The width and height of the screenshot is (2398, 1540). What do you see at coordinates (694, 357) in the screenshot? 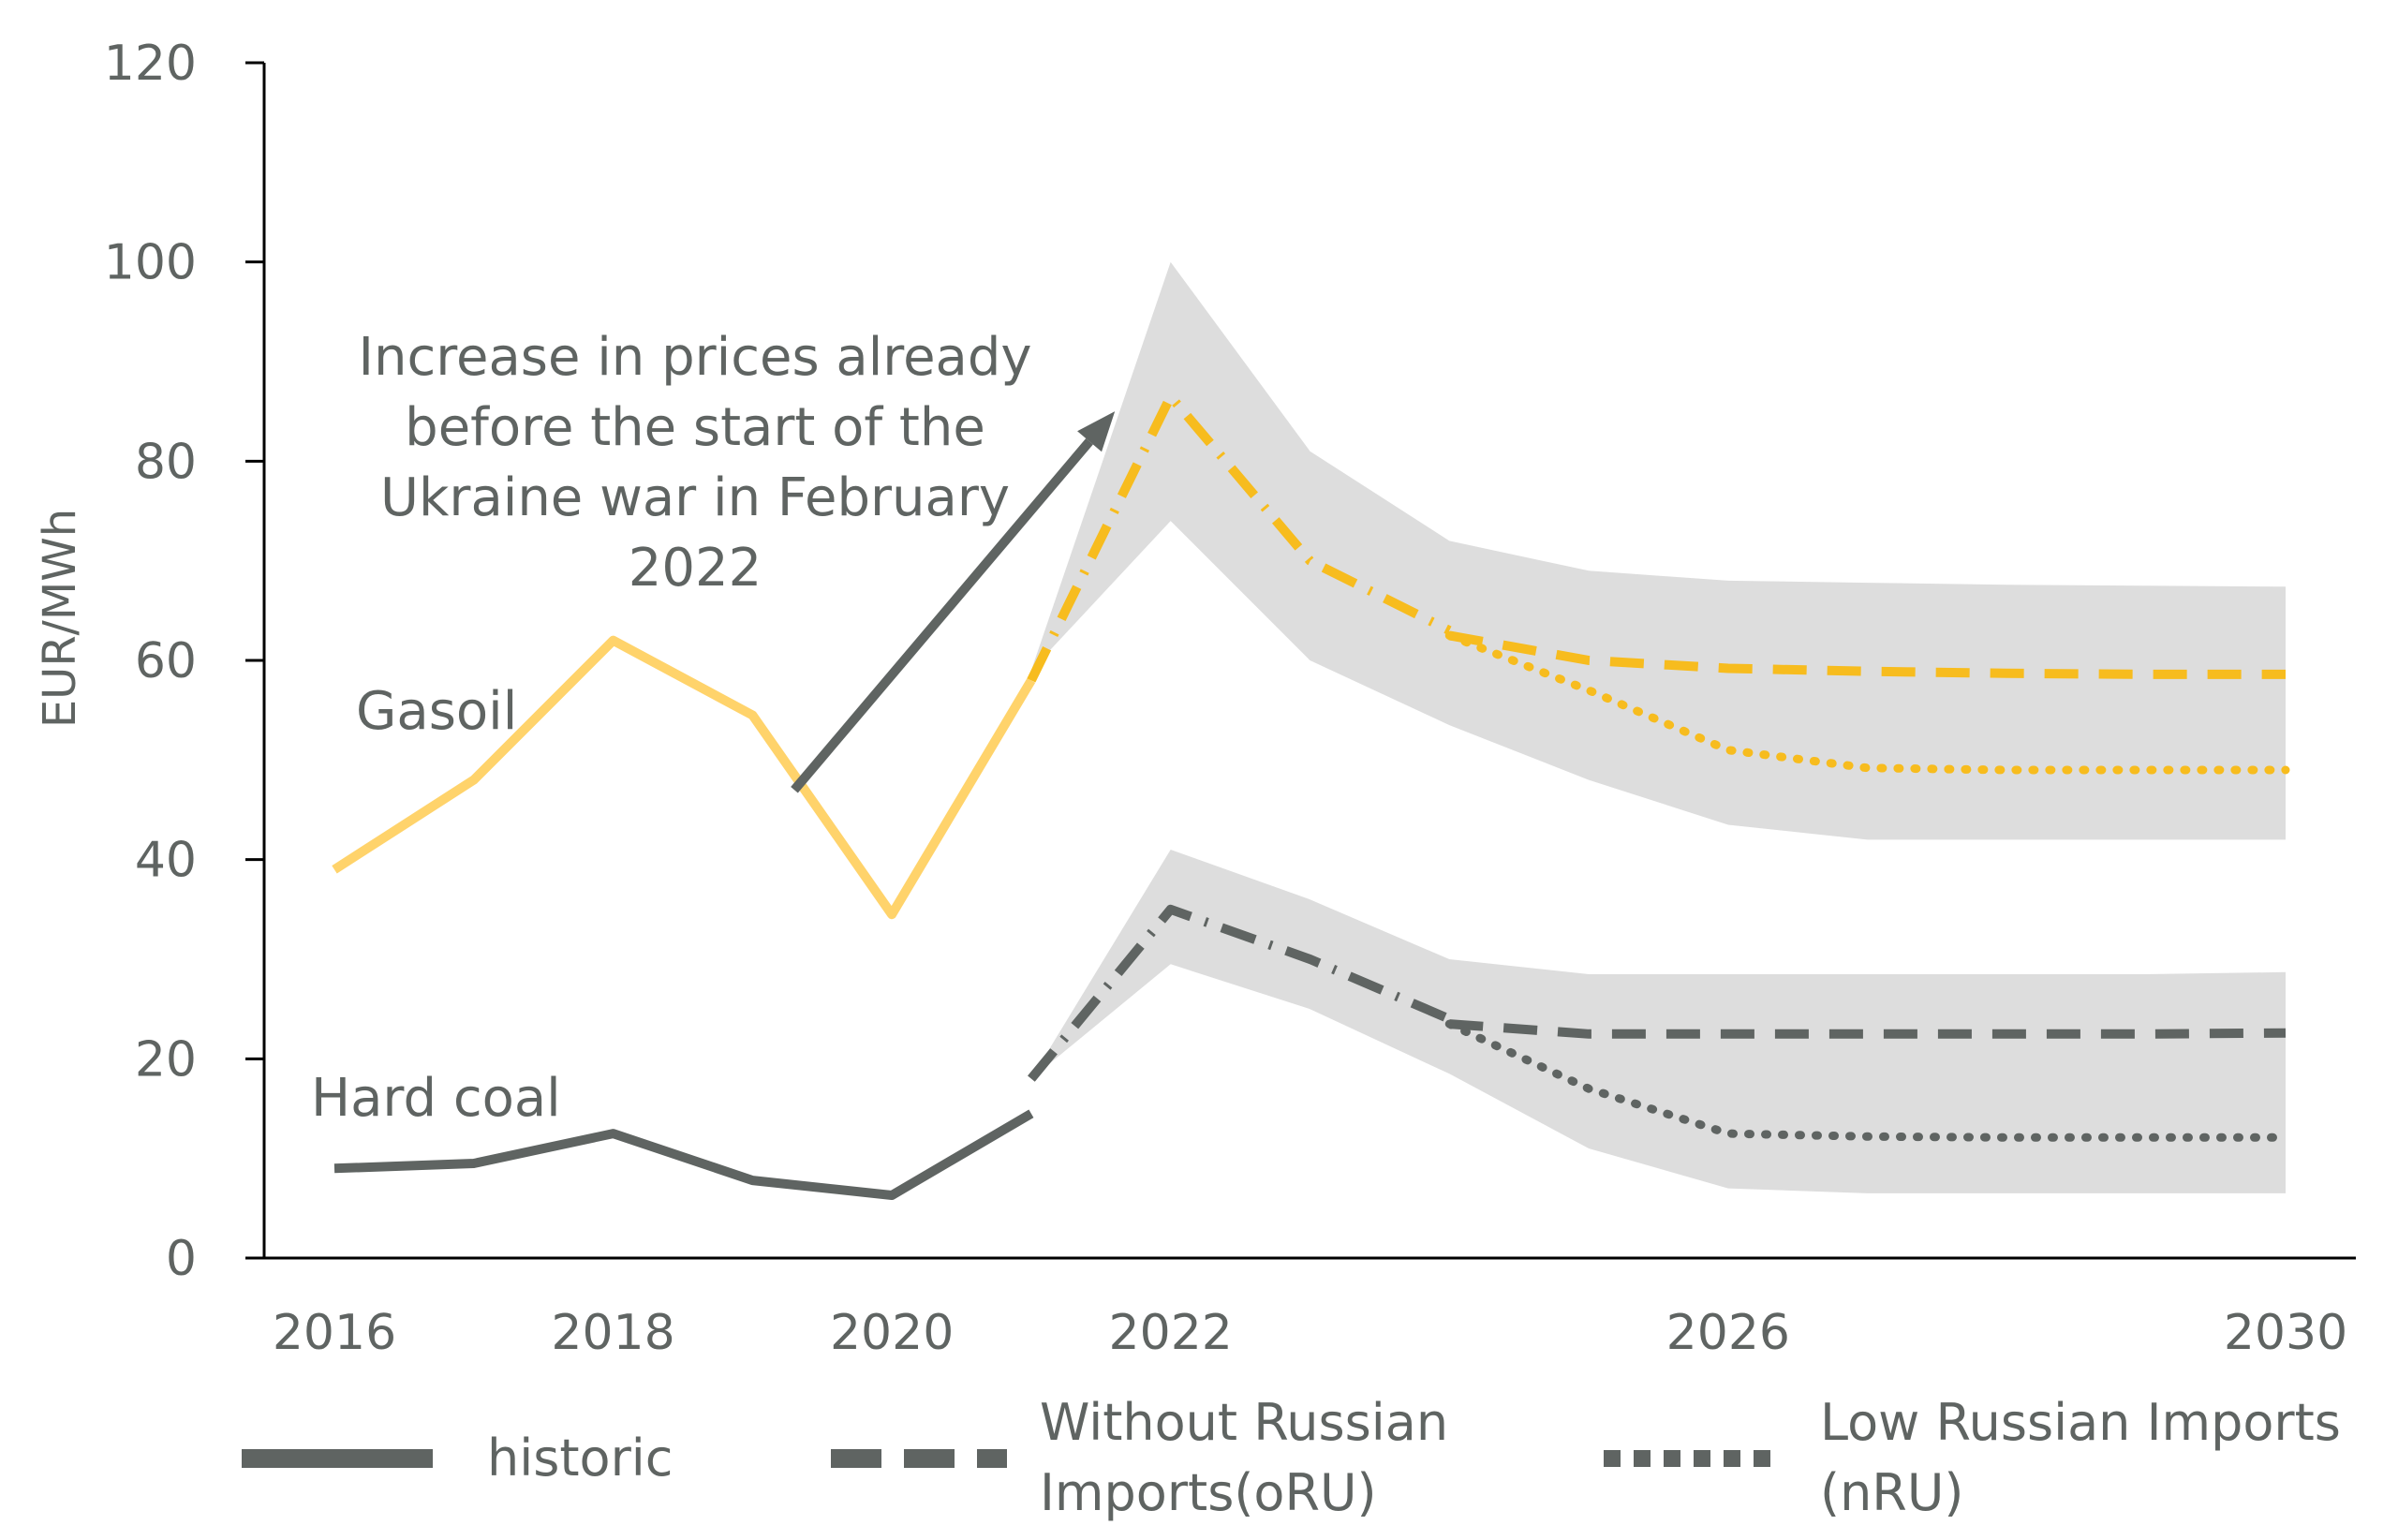
I see `annotation-line-1: Increase in prices already` at bounding box center [694, 357].